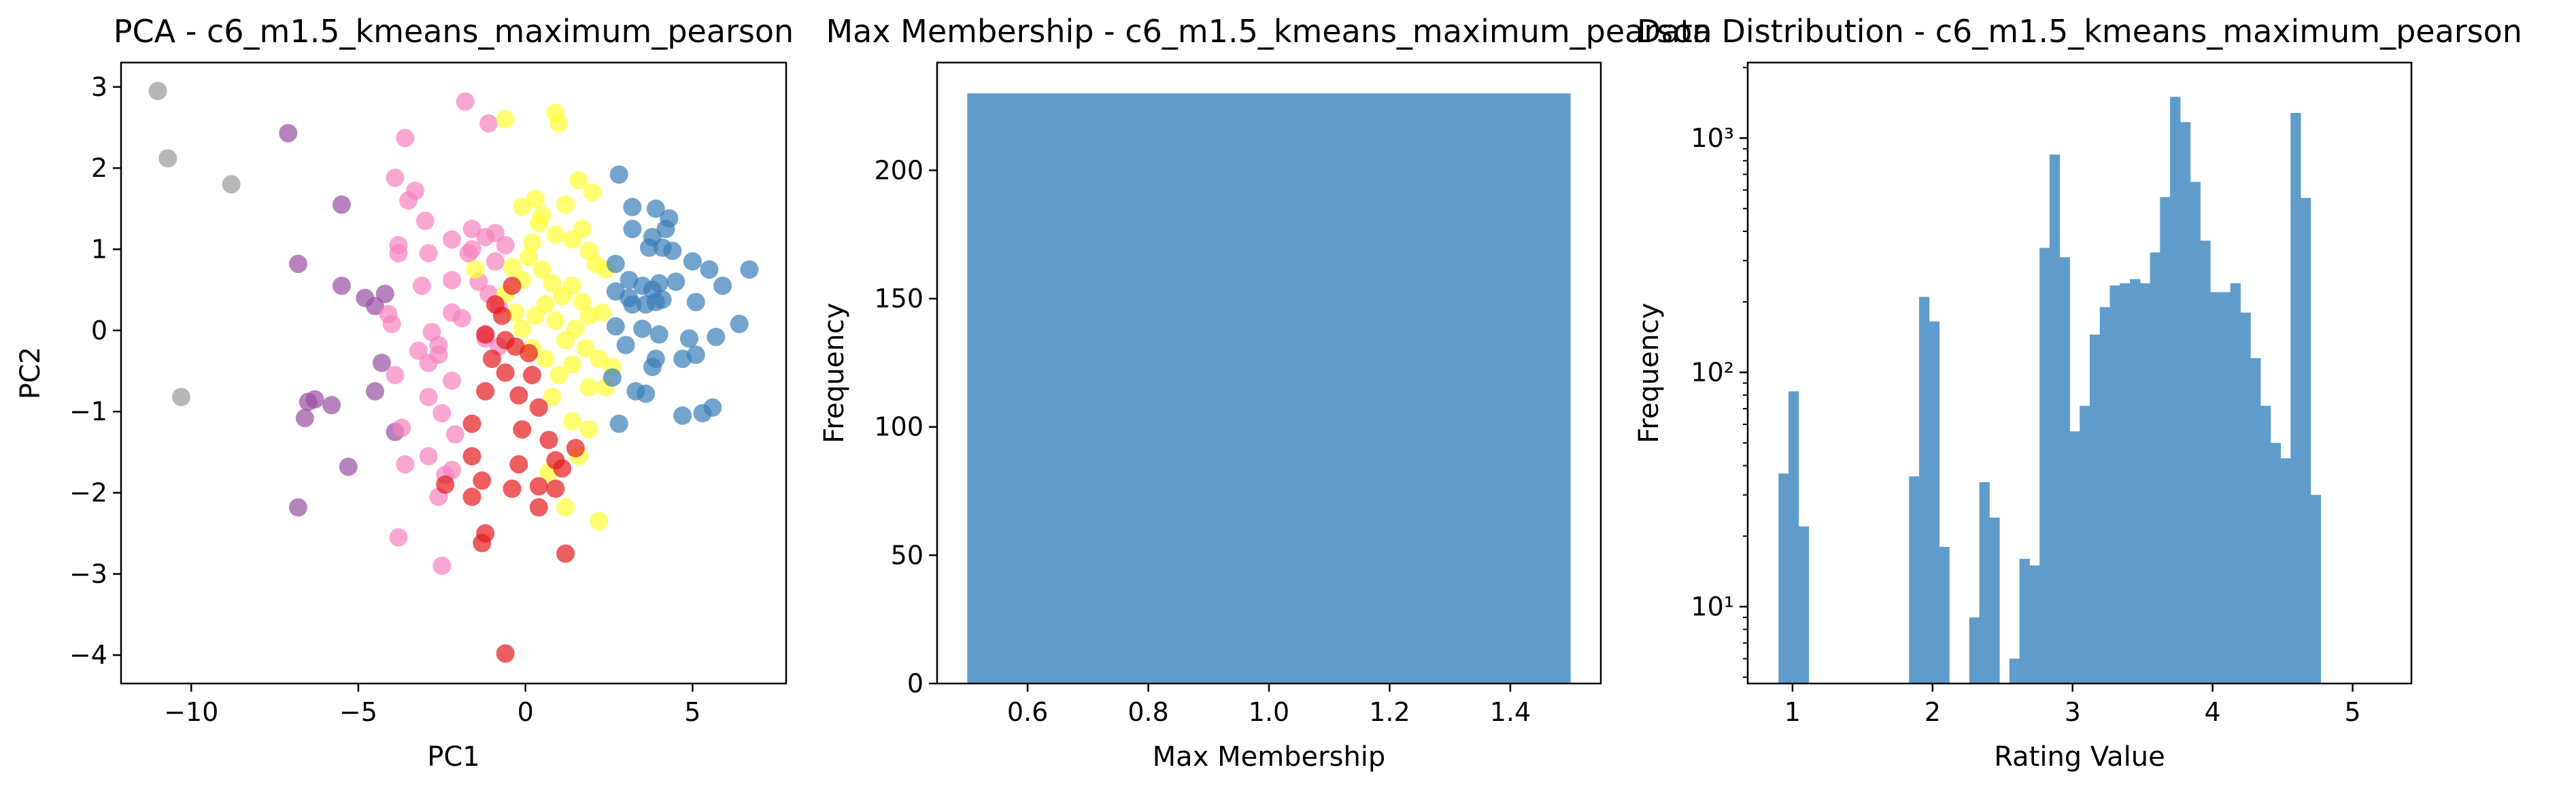 The height and width of the screenshot is (793, 2576). I want to click on y-tick-label: 0, so click(915, 683).